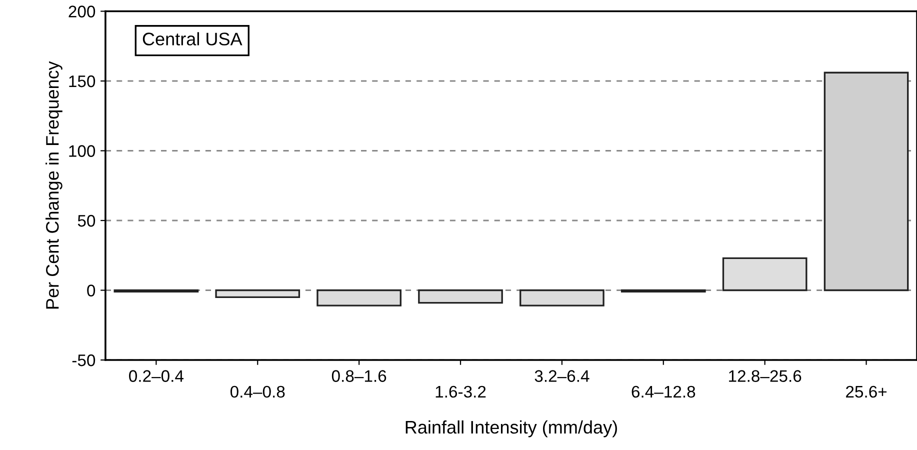 The height and width of the screenshot is (450, 917). I want to click on x-tick-label: 12.8–25.6, so click(765, 376).